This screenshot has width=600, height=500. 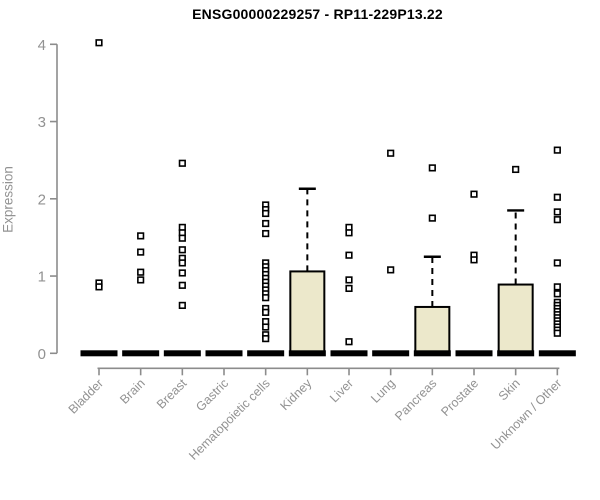 I want to click on y-axis-title: Expression, so click(x=8, y=199).